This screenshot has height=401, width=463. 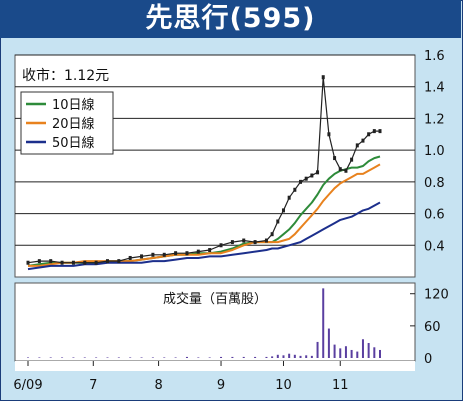 I want to click on x-axis-strip, so click(x=215, y=366).